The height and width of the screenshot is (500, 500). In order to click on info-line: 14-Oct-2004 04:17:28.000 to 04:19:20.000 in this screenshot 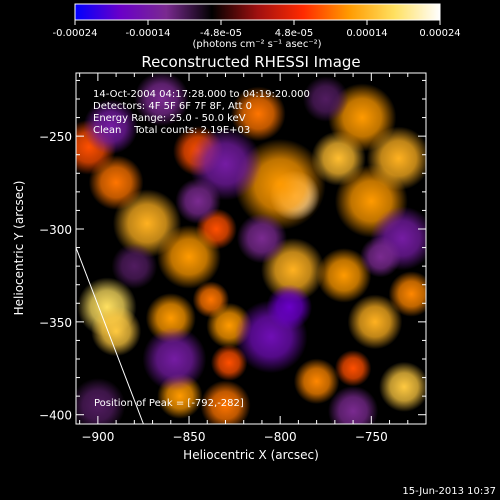, I will do `click(201, 94)`.